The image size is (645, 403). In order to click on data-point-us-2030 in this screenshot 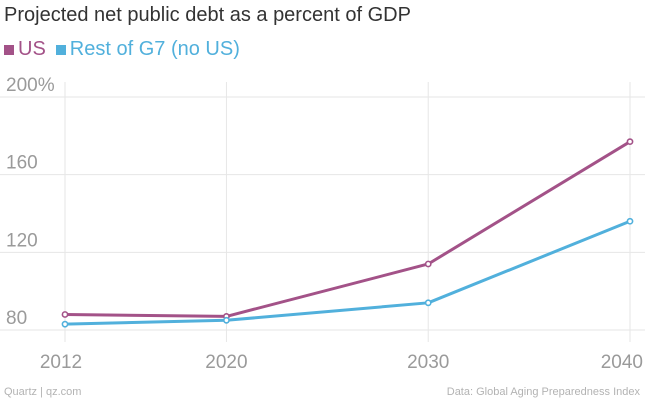, I will do `click(428, 264)`.